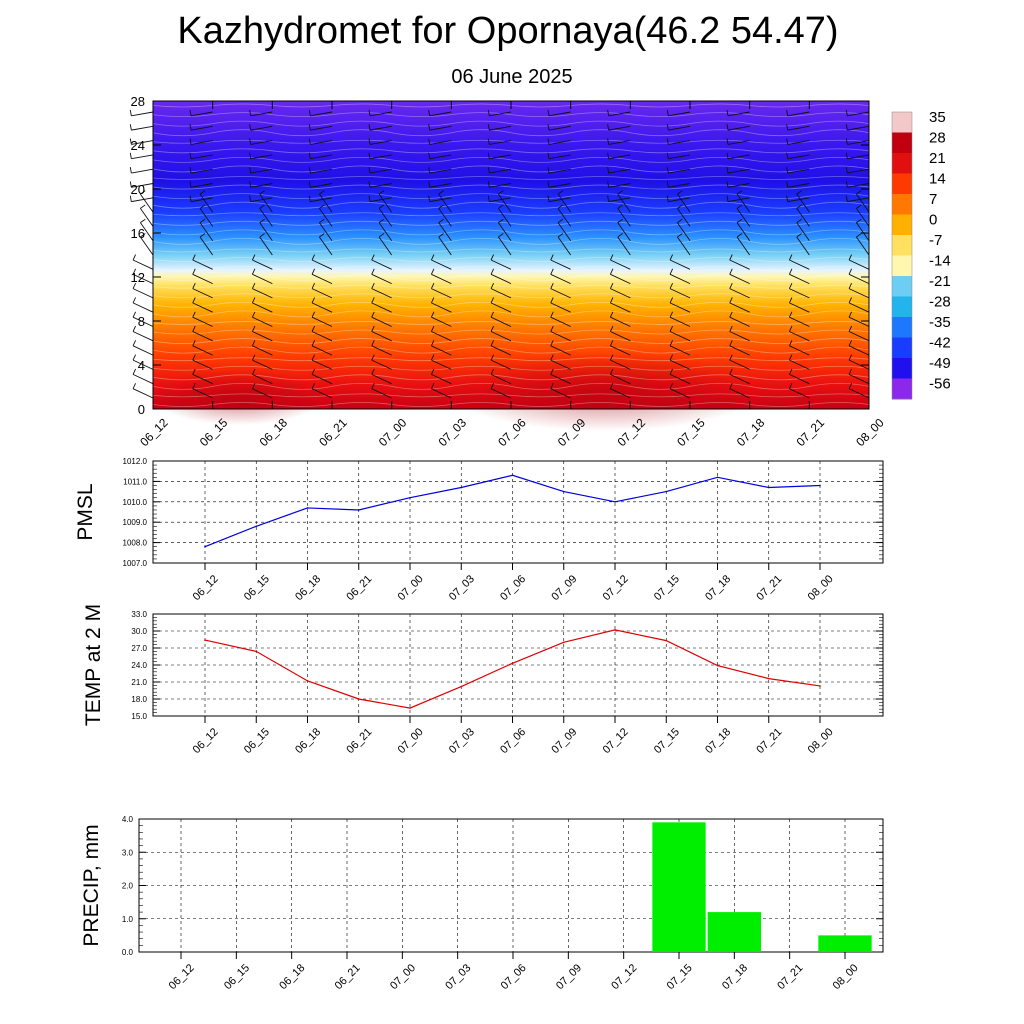 The width and height of the screenshot is (1024, 1024). I want to click on y-tick-label: 15.0, so click(139, 716).